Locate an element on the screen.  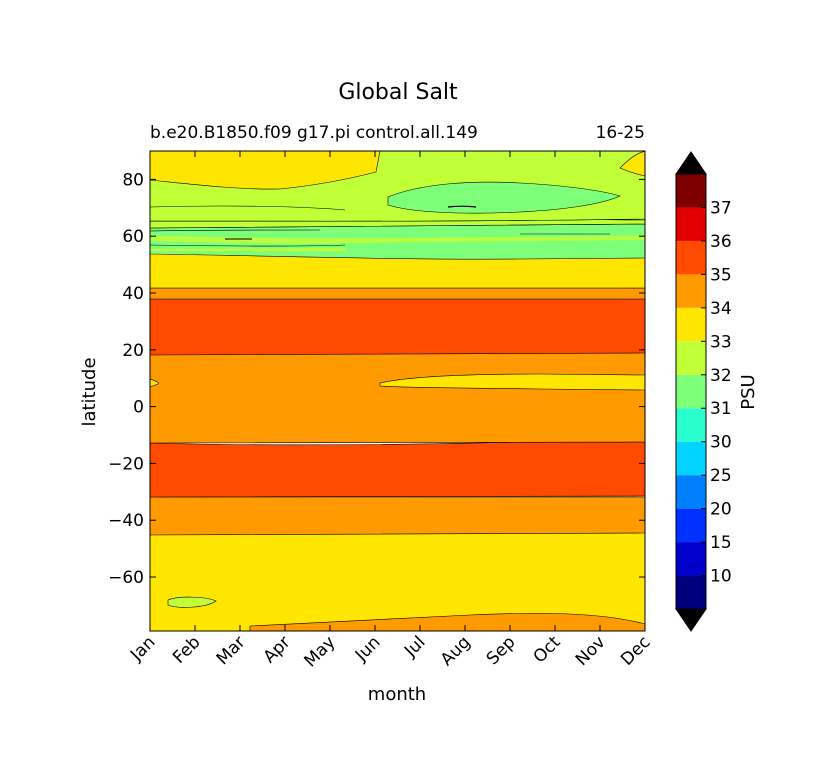
colorbar-tick-label: 36 is located at coordinates (721, 242).